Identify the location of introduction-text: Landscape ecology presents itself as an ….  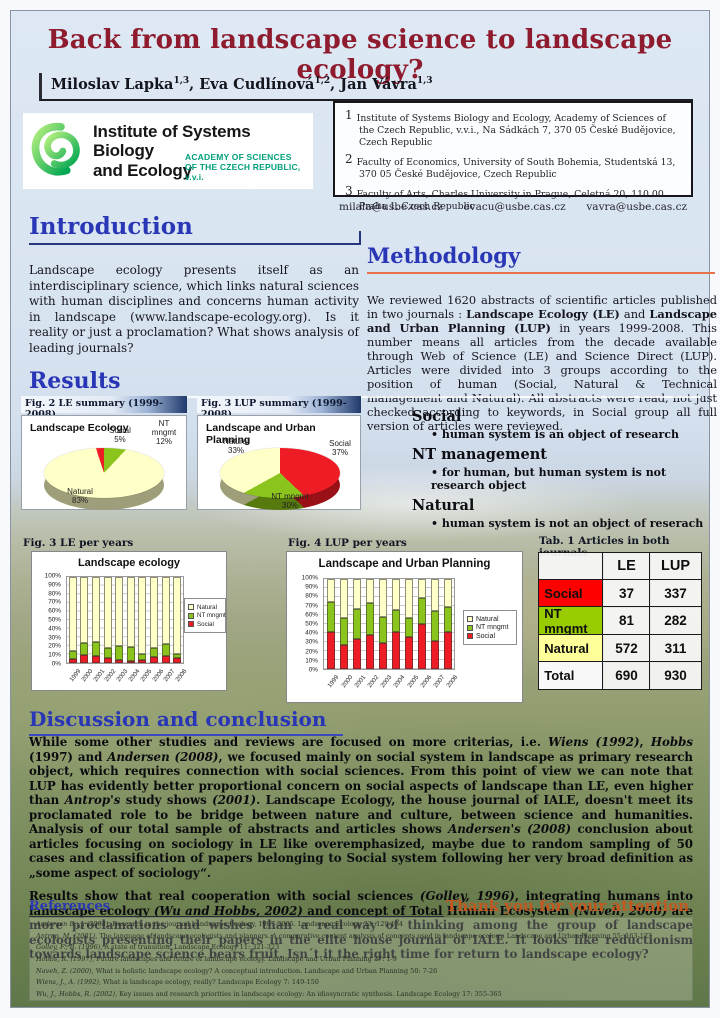
(194, 309).